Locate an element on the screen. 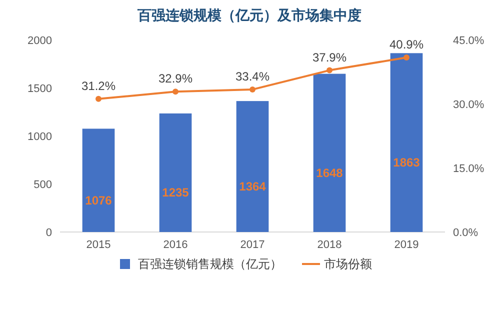 This screenshot has width=499, height=310. y-tick-label: 1000 is located at coordinates (40, 137).